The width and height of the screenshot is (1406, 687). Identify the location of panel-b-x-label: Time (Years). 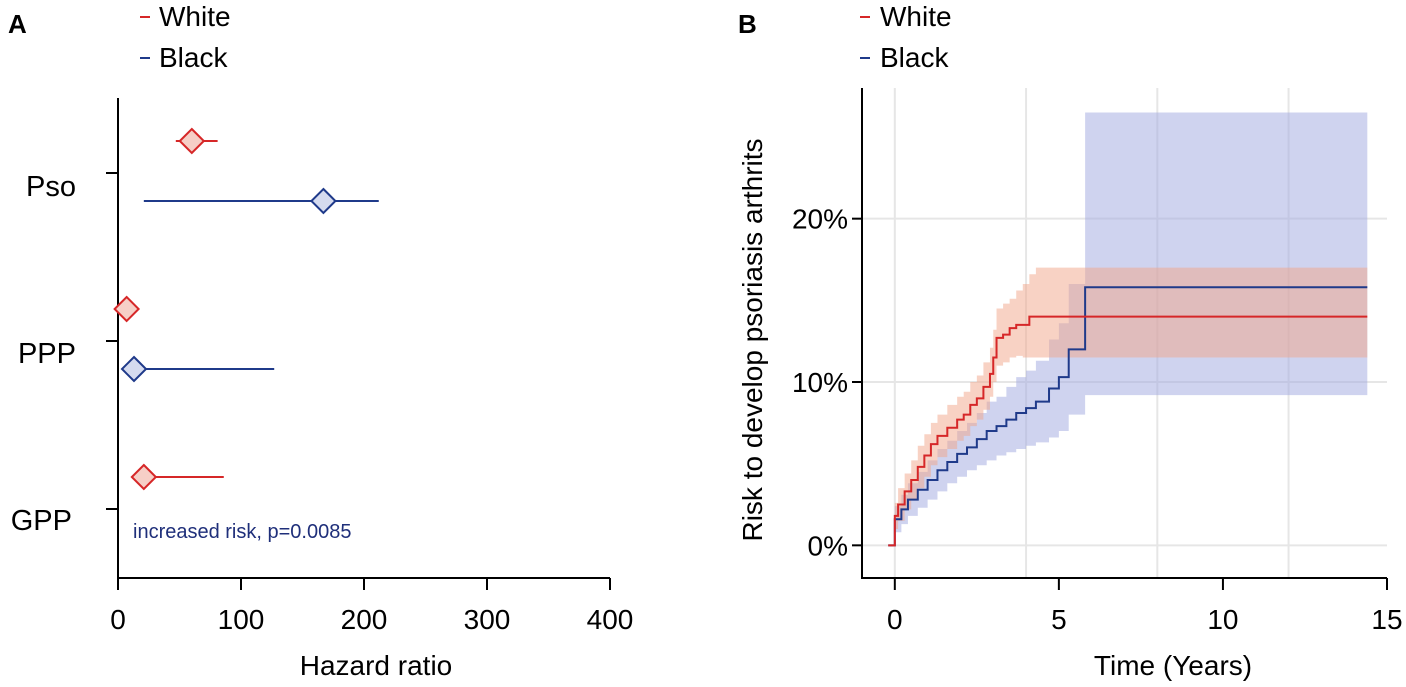
(1173, 665).